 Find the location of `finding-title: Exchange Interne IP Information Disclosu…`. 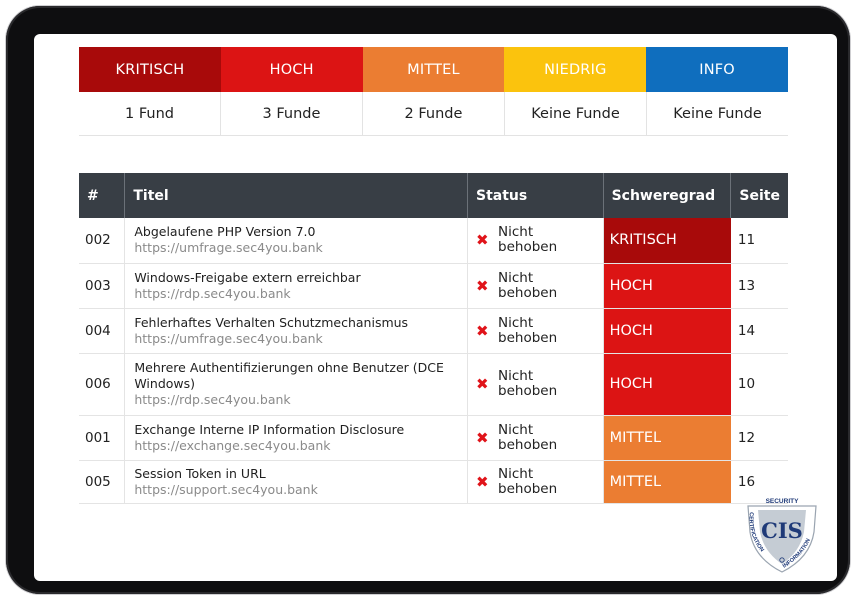

finding-title: Exchange Interne IP Information Disclosu… is located at coordinates (269, 429).